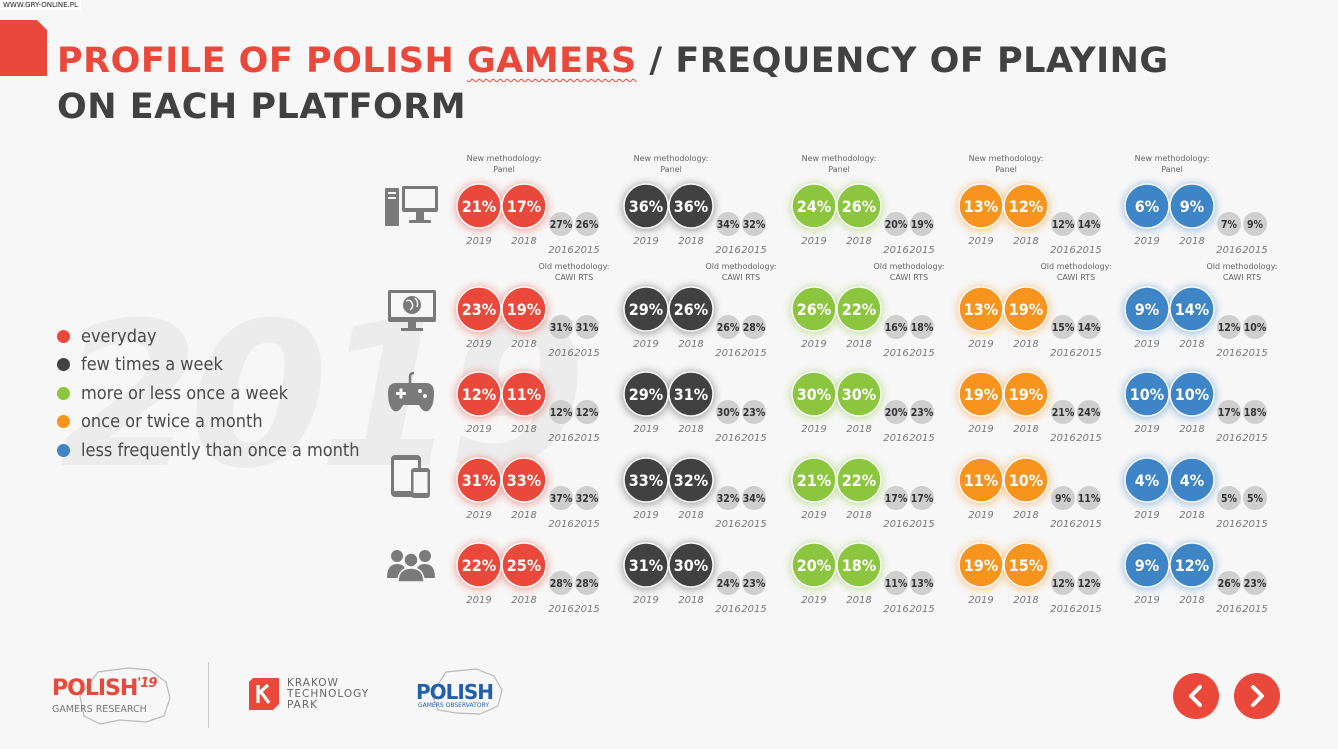 This screenshot has height=749, width=1338. What do you see at coordinates (922, 584) in the screenshot?
I see `bubble-value-label: 13%` at bounding box center [922, 584].